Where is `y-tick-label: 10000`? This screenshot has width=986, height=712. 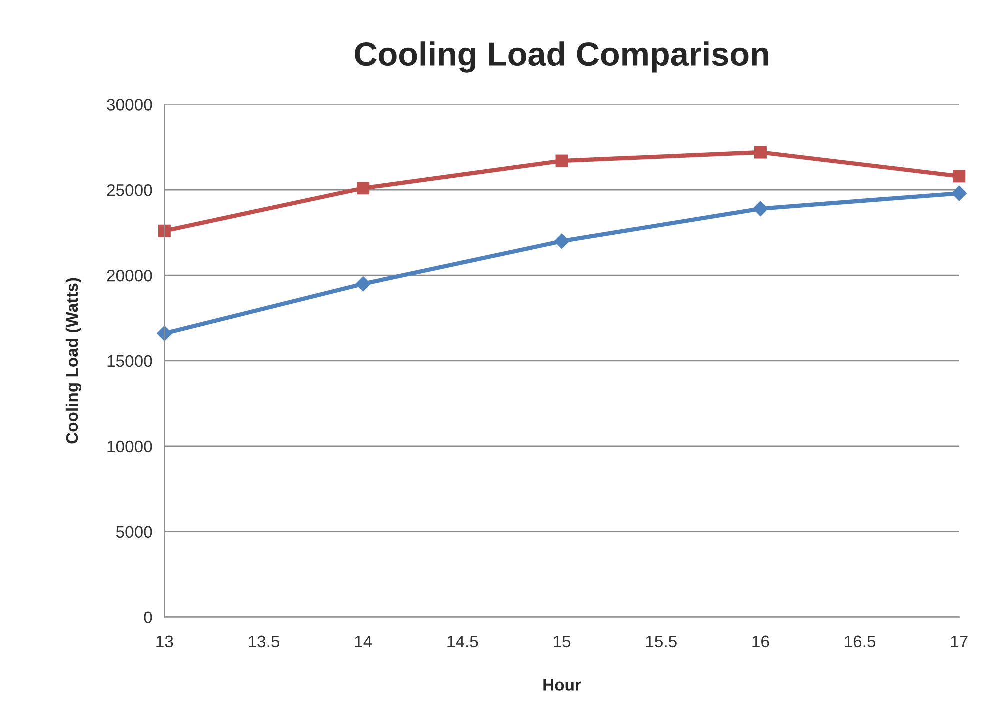
y-tick-label: 10000 is located at coordinates (130, 446).